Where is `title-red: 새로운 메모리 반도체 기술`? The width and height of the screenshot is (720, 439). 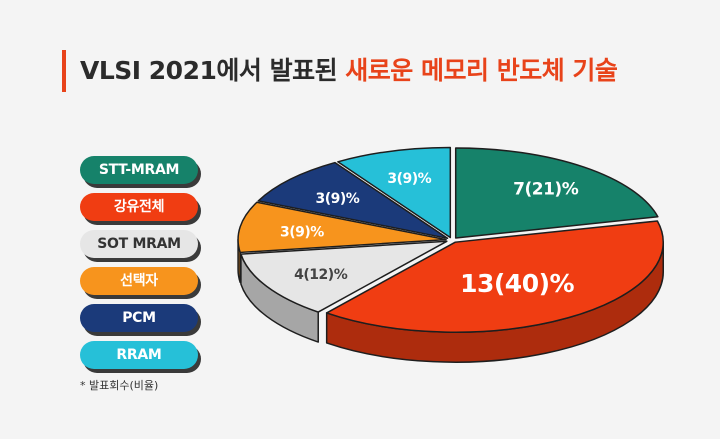 title-red: 새로운 메모리 반도체 기술 is located at coordinates (481, 70).